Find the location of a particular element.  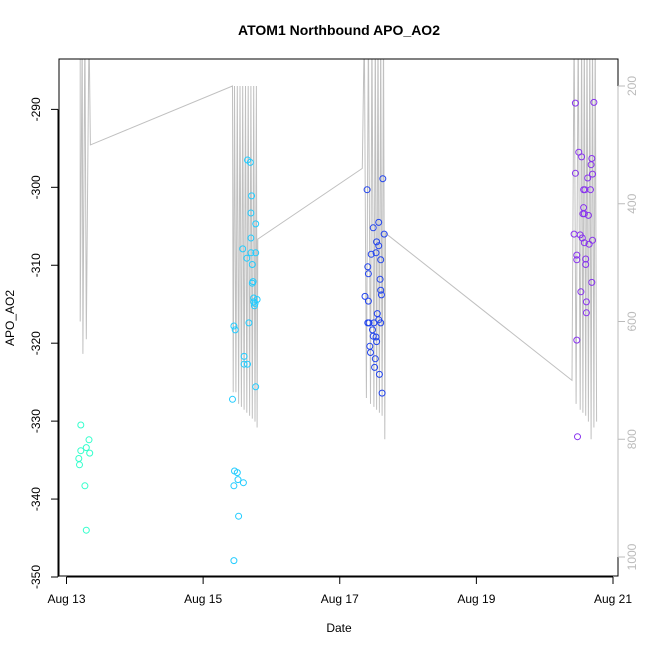

y-tick-label: -350 is located at coordinates (36, 577).